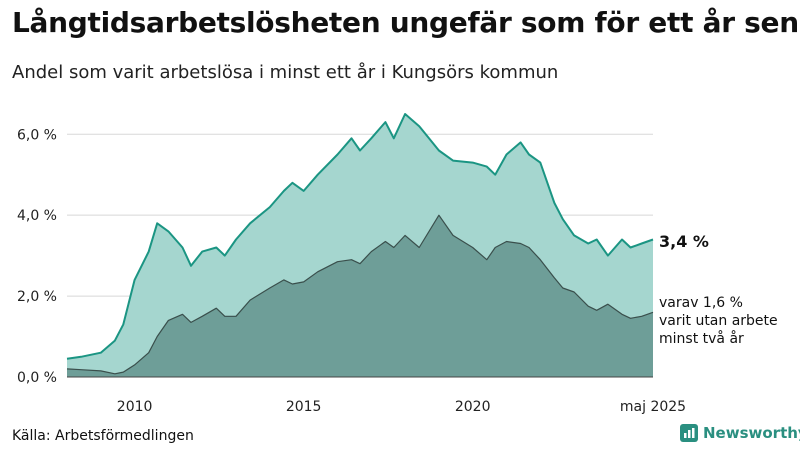 The width and height of the screenshot is (800, 450). What do you see at coordinates (701, 303) in the screenshot?
I see `end-label-long: varav 1,6 %` at bounding box center [701, 303].